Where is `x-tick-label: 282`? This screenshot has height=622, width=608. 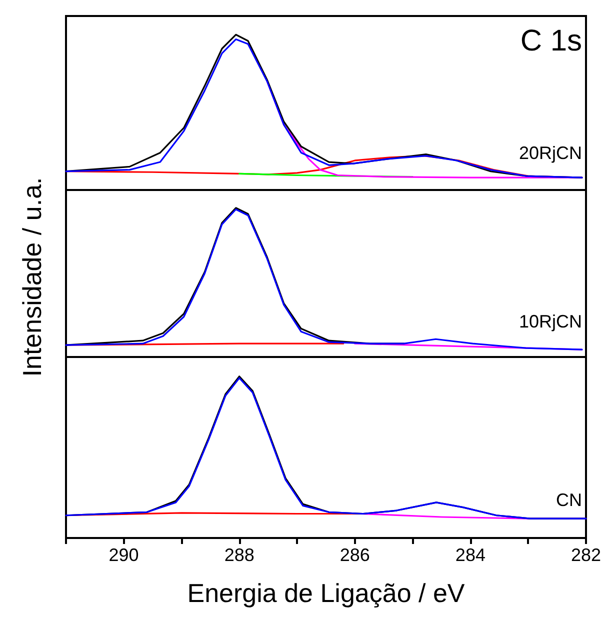
x-tick-label: 282 is located at coordinates (586, 555).